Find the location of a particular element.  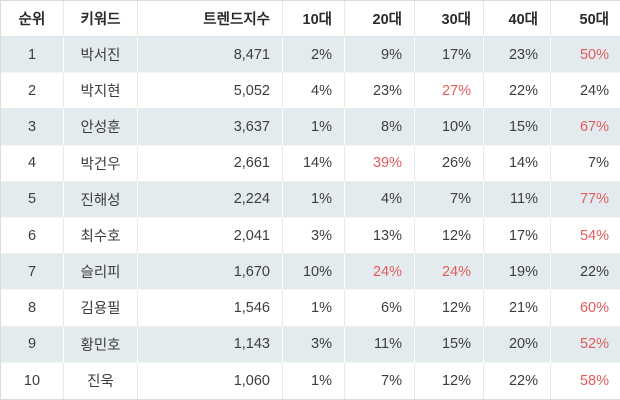

age-percent-cell: 58% is located at coordinates (594, 380).